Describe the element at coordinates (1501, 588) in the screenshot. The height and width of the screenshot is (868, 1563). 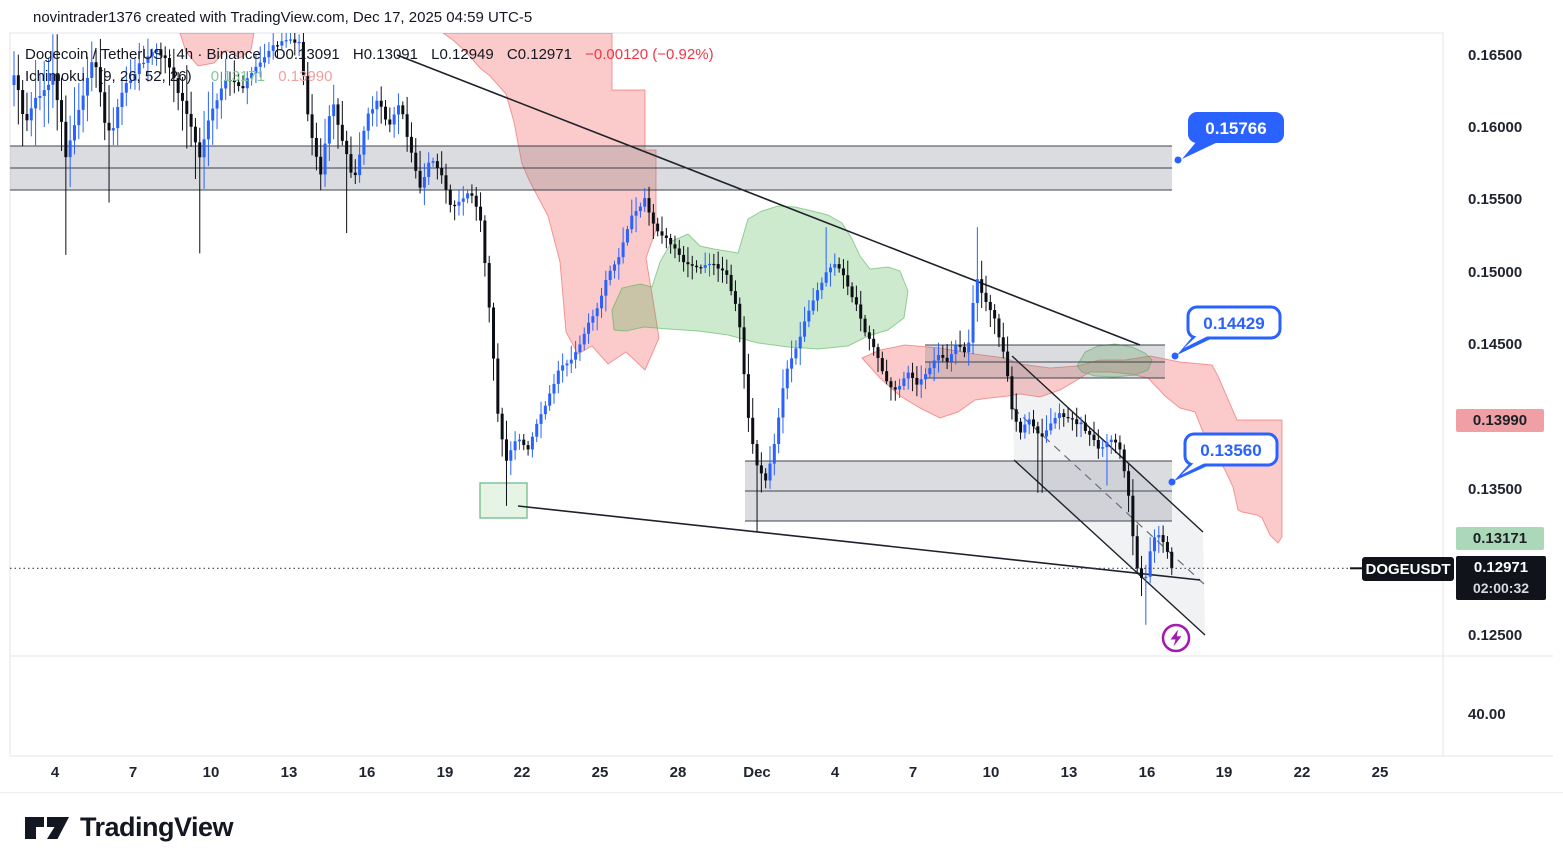
I see `bar-countdown: 02:00:32` at that location.